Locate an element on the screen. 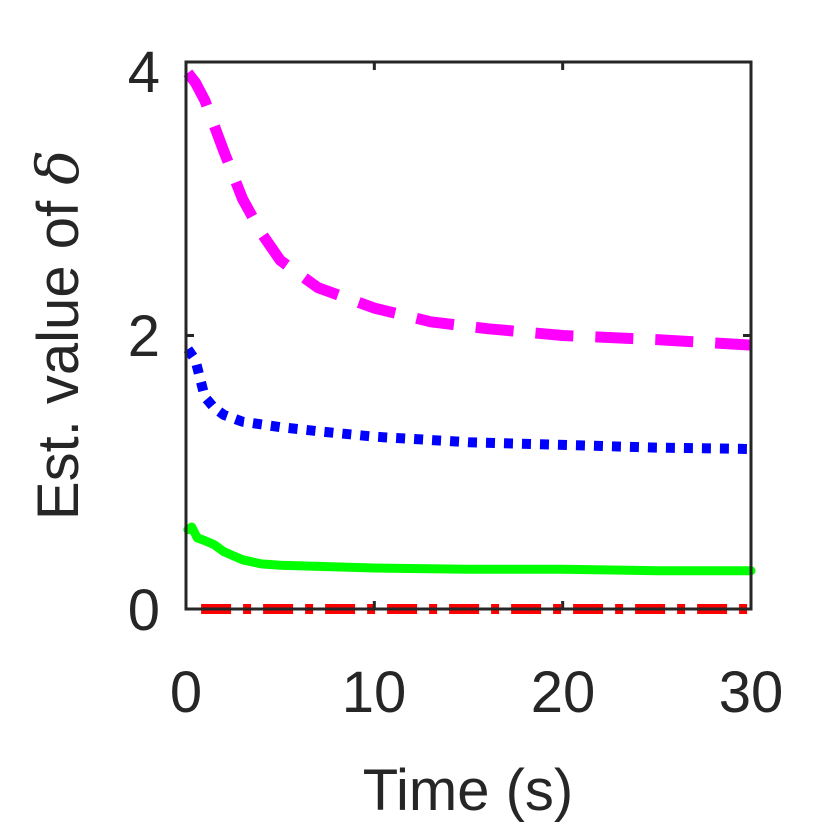 The width and height of the screenshot is (830, 830). series-line-green-solid is located at coordinates (469, 549).